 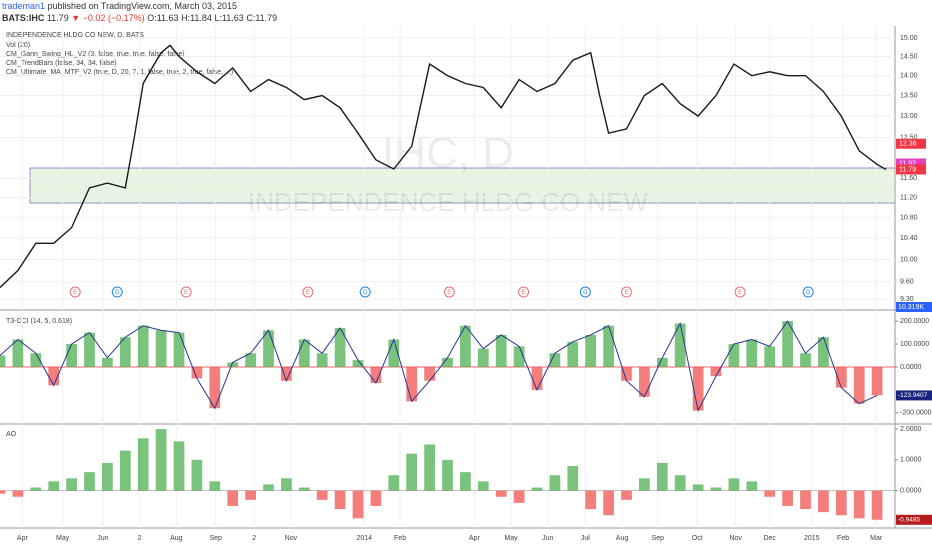 I want to click on chart-title: INDEPENDENCE HLDG CO NEW, D, BATS, so click(x=75, y=35).